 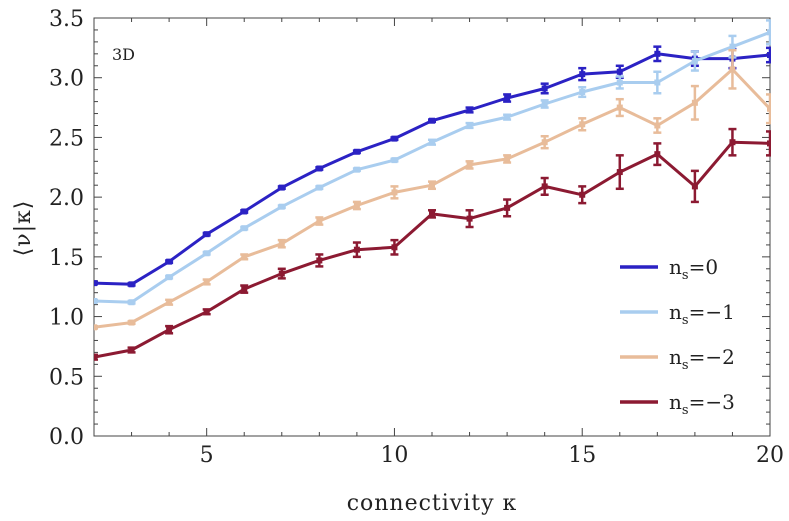 What do you see at coordinates (123, 54) in the screenshot?
I see `panel-annotation: 3D` at bounding box center [123, 54].